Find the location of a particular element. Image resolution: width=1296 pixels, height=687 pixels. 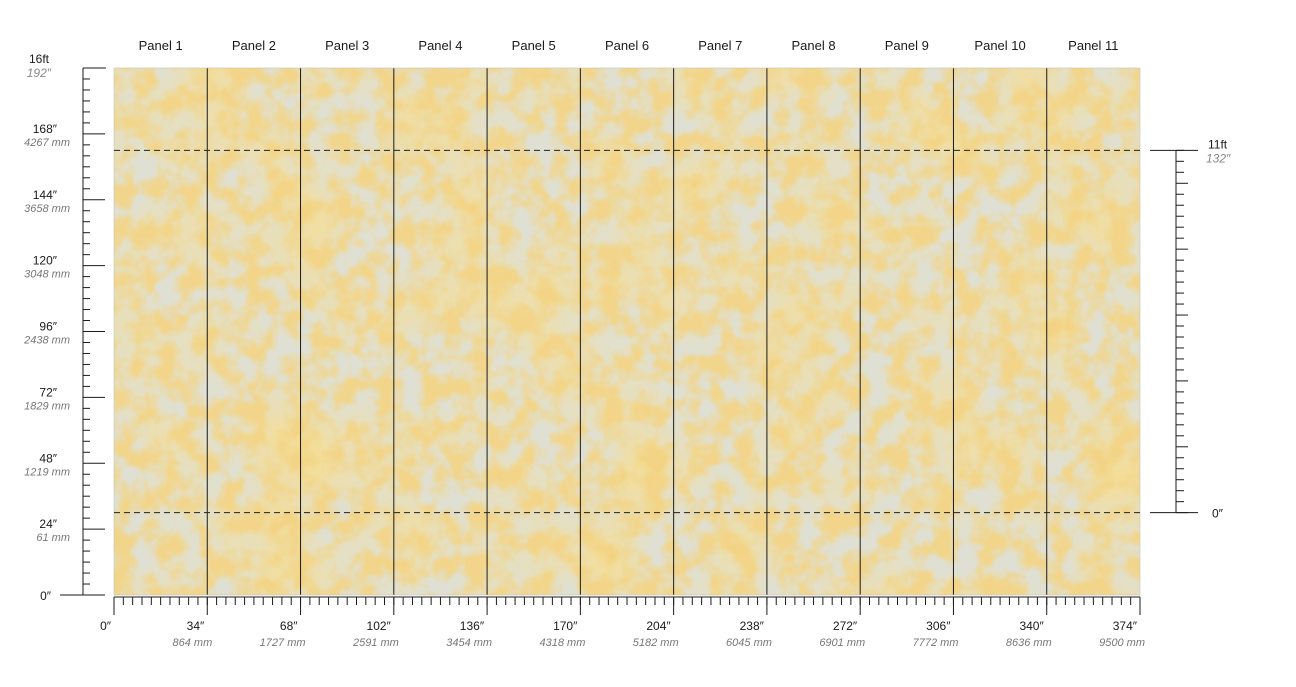

bottom-inch-label: 204″ is located at coordinates (658, 626).